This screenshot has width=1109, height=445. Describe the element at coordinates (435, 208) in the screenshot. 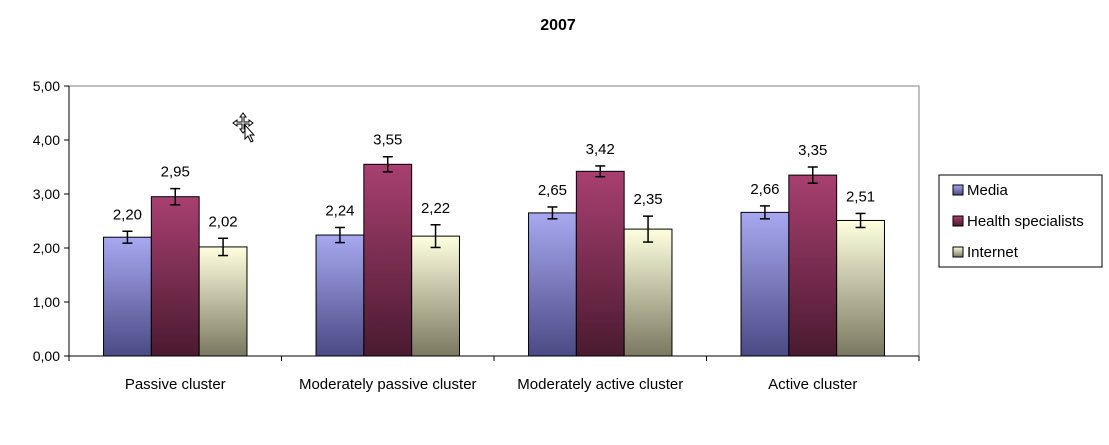

I see `data-label: 2,22` at that location.